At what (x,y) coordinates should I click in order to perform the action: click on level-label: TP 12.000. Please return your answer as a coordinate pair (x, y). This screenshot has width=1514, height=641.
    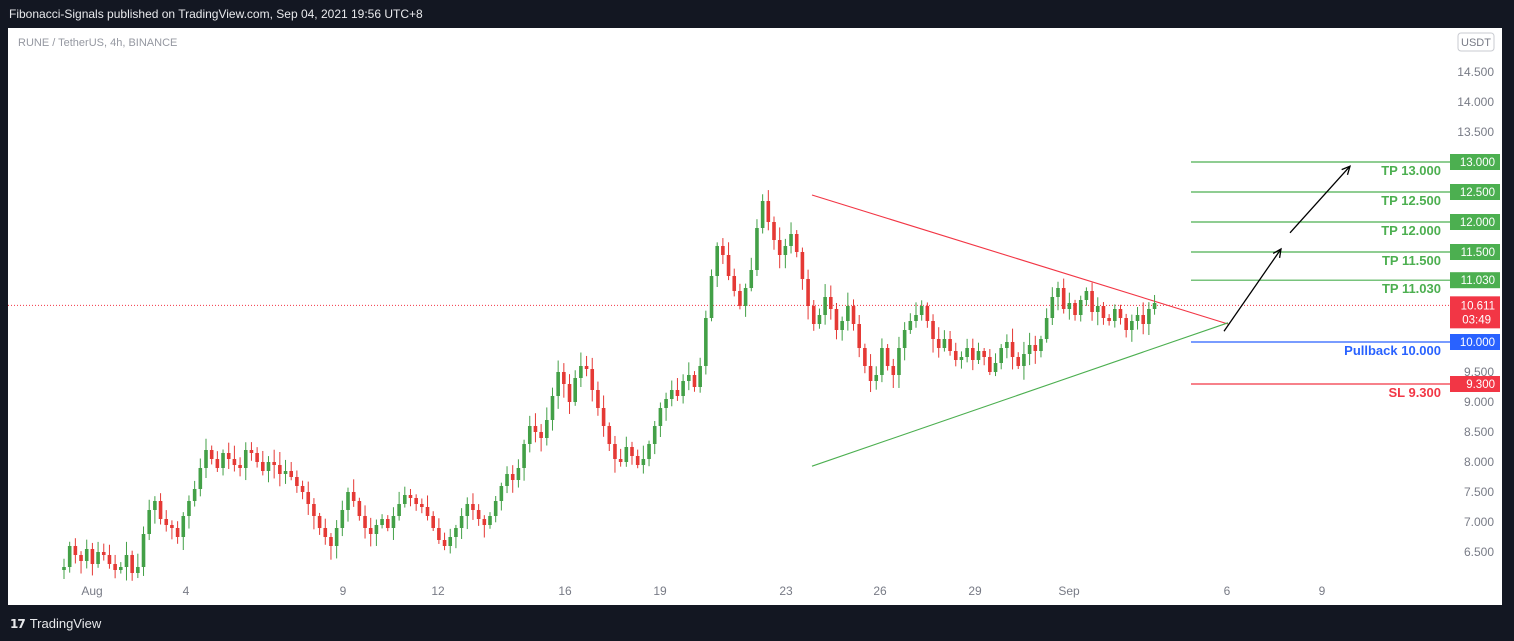
    Looking at the image, I should click on (1411, 230).